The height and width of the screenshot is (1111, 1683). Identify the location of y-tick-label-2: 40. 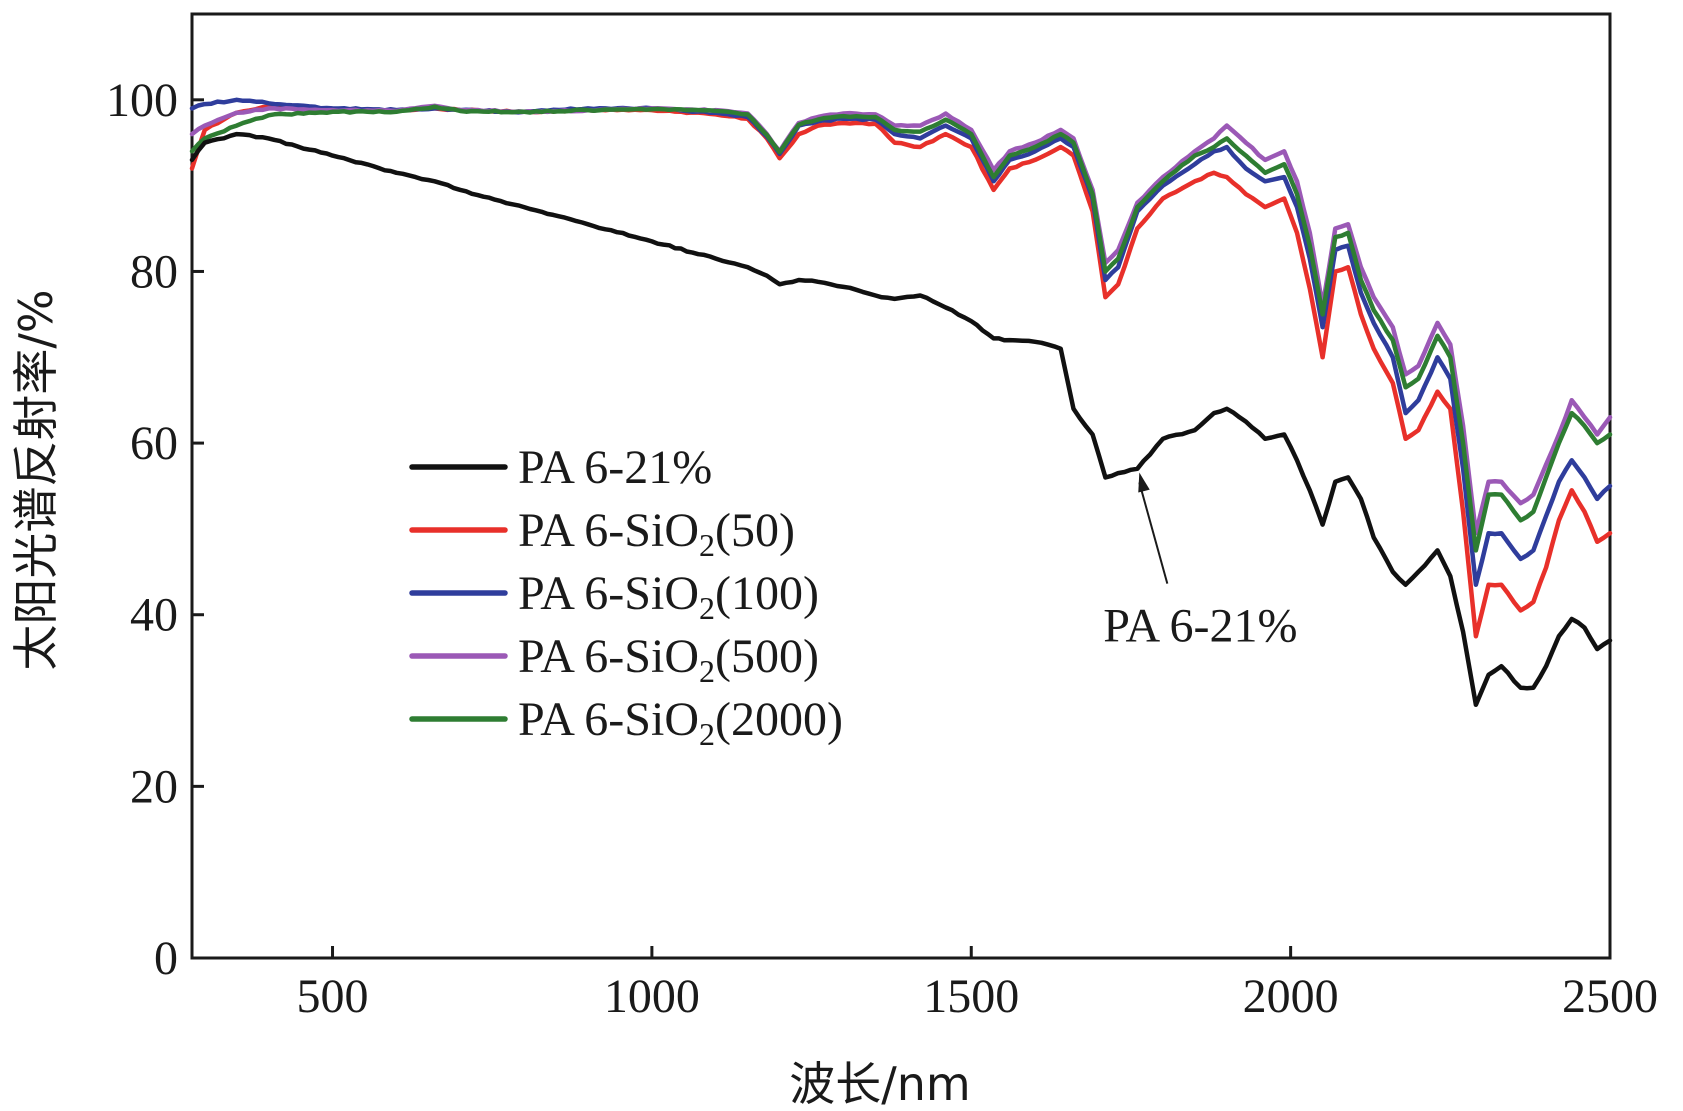
(154, 615).